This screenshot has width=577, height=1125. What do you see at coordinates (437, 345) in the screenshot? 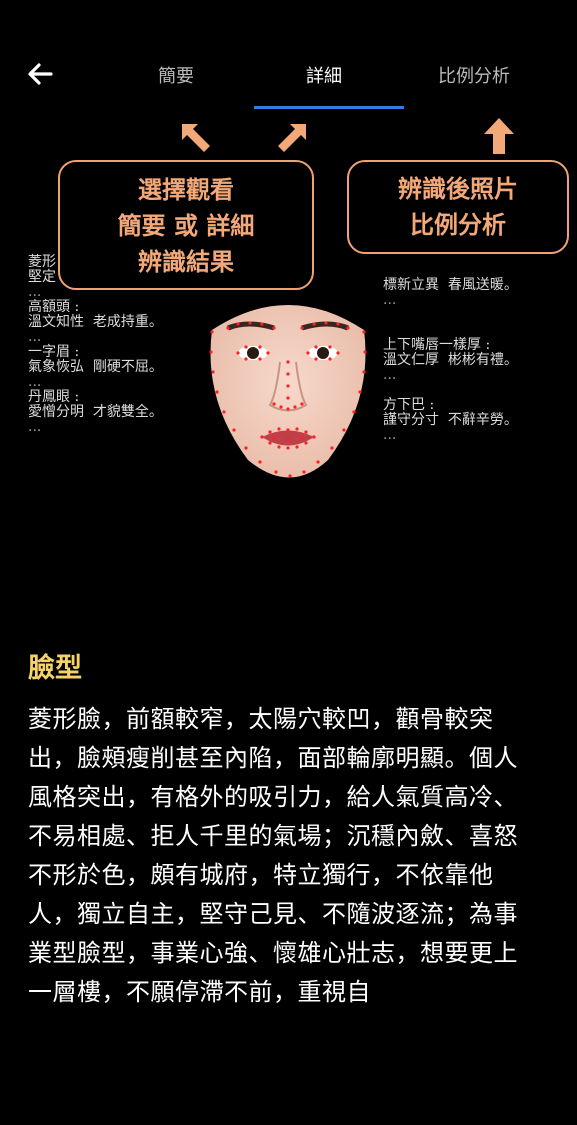
I see `trait-title: 上下嘴唇一樣厚 :` at bounding box center [437, 345].